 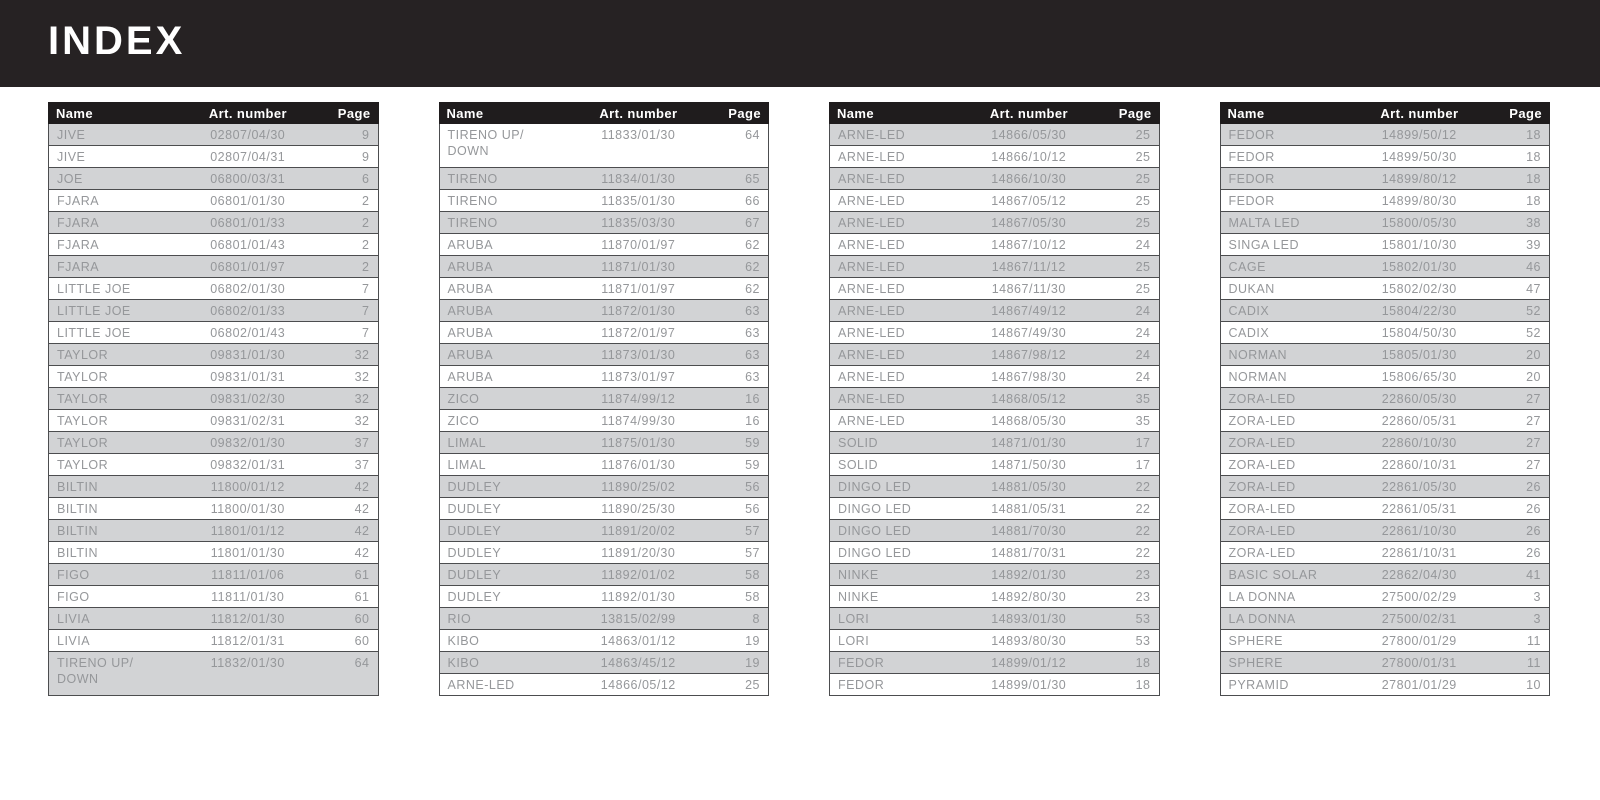 I want to click on product-name: FJARA, so click(x=78, y=244).